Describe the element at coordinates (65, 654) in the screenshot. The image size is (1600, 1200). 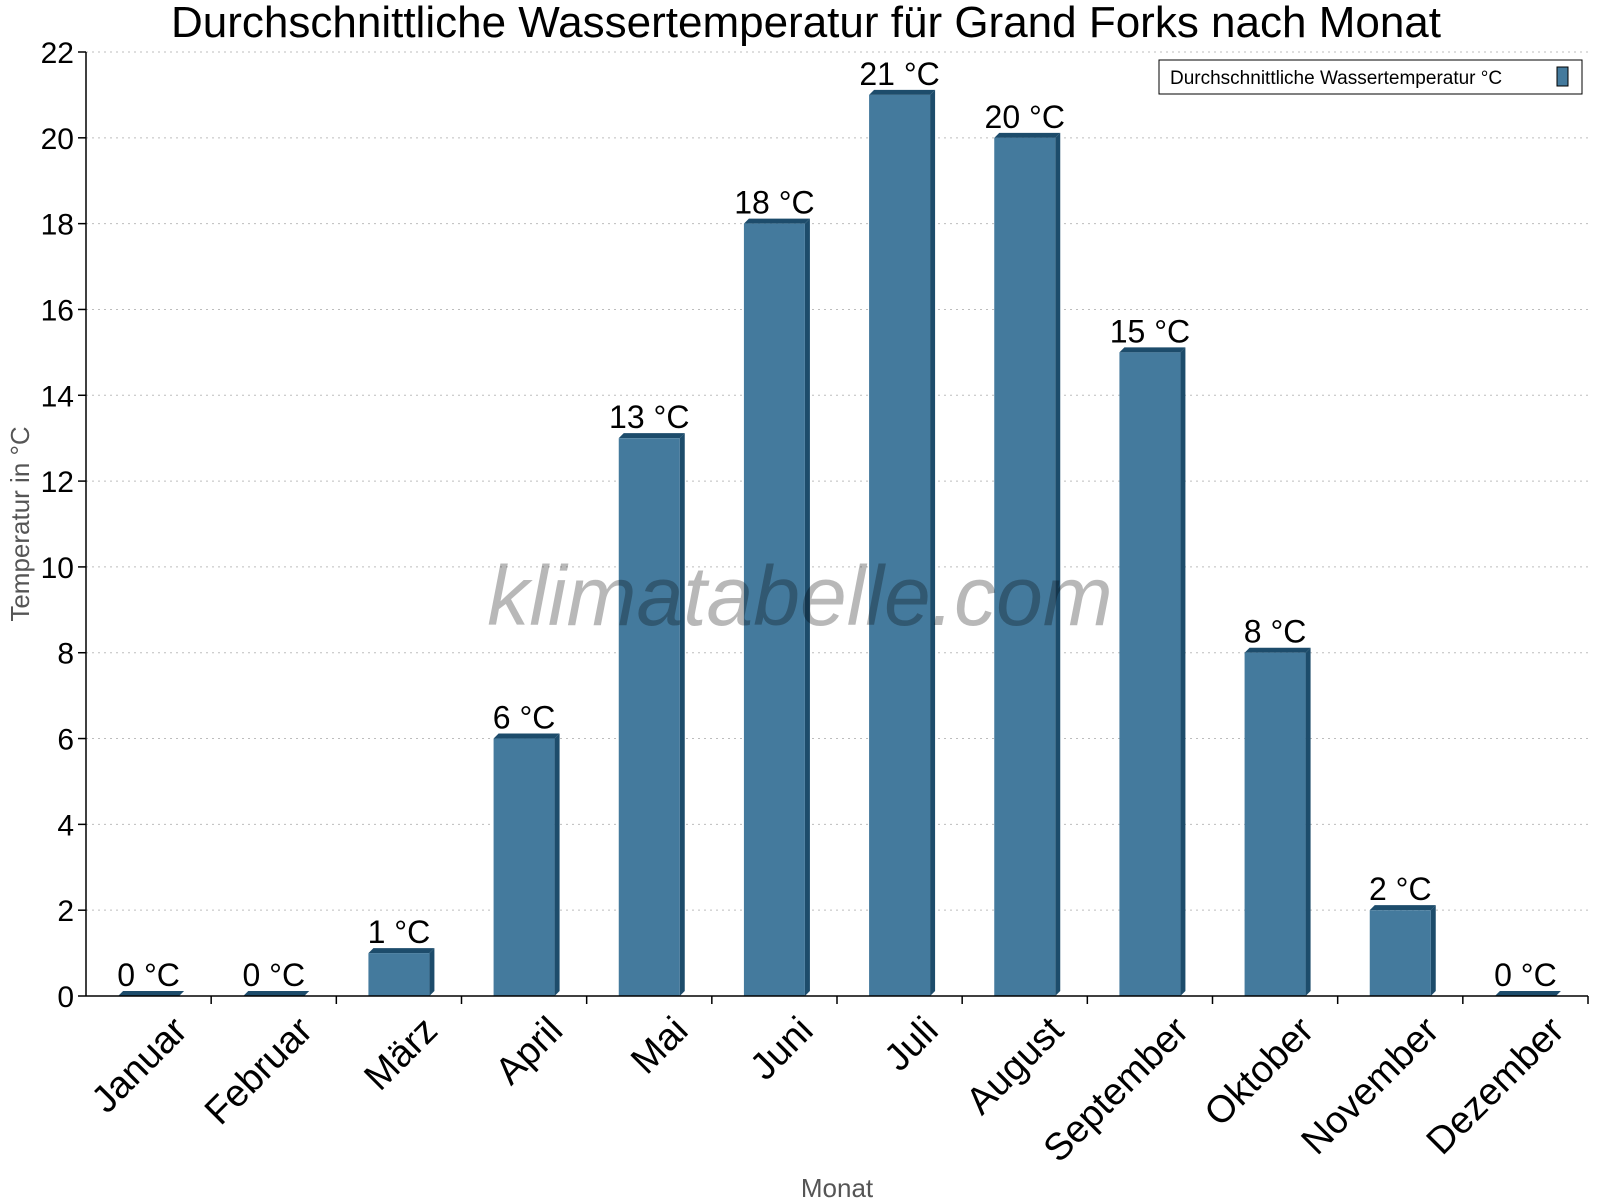
I see `y-tick-label: 8` at that location.